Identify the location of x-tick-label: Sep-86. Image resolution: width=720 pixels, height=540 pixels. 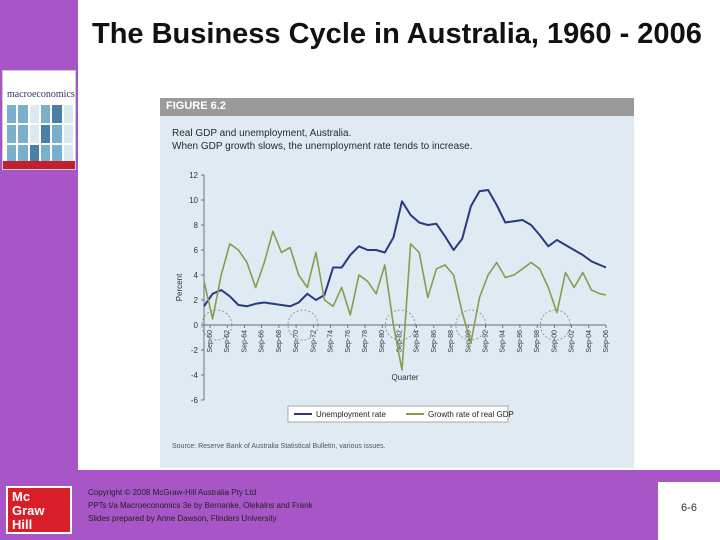
(434, 341).